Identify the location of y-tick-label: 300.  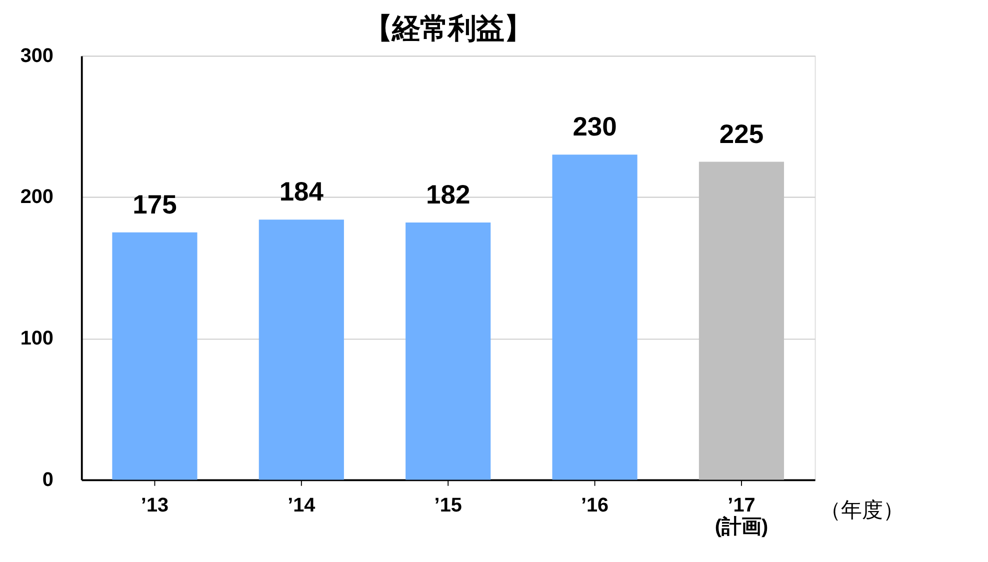
(37, 55).